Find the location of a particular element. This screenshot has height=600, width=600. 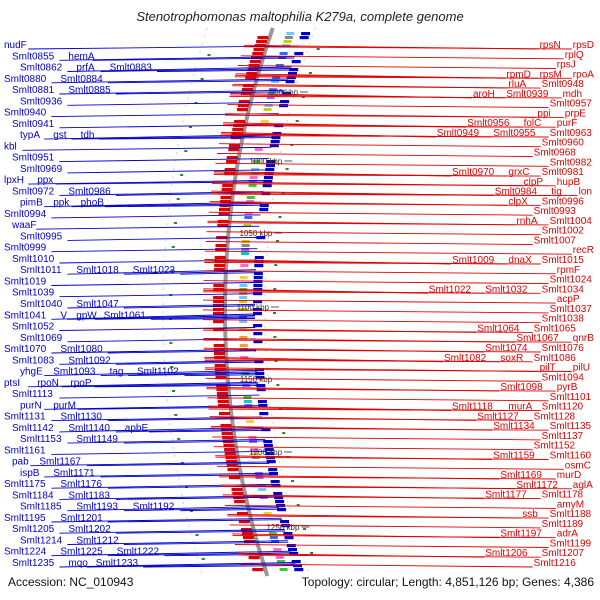

right-gene-label: Smlt1127 is located at coordinates (498, 416).